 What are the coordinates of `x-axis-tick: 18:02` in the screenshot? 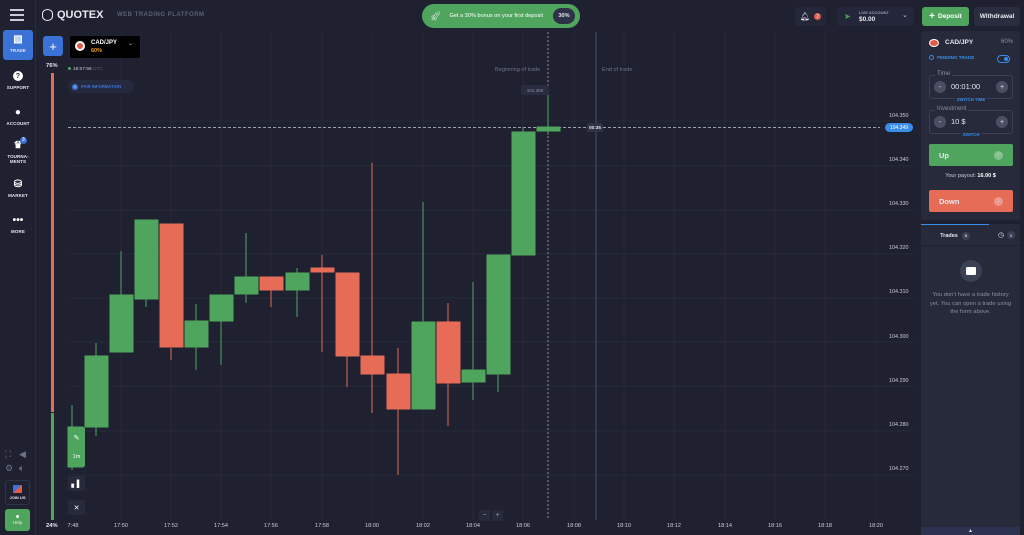 It's located at (423, 526).